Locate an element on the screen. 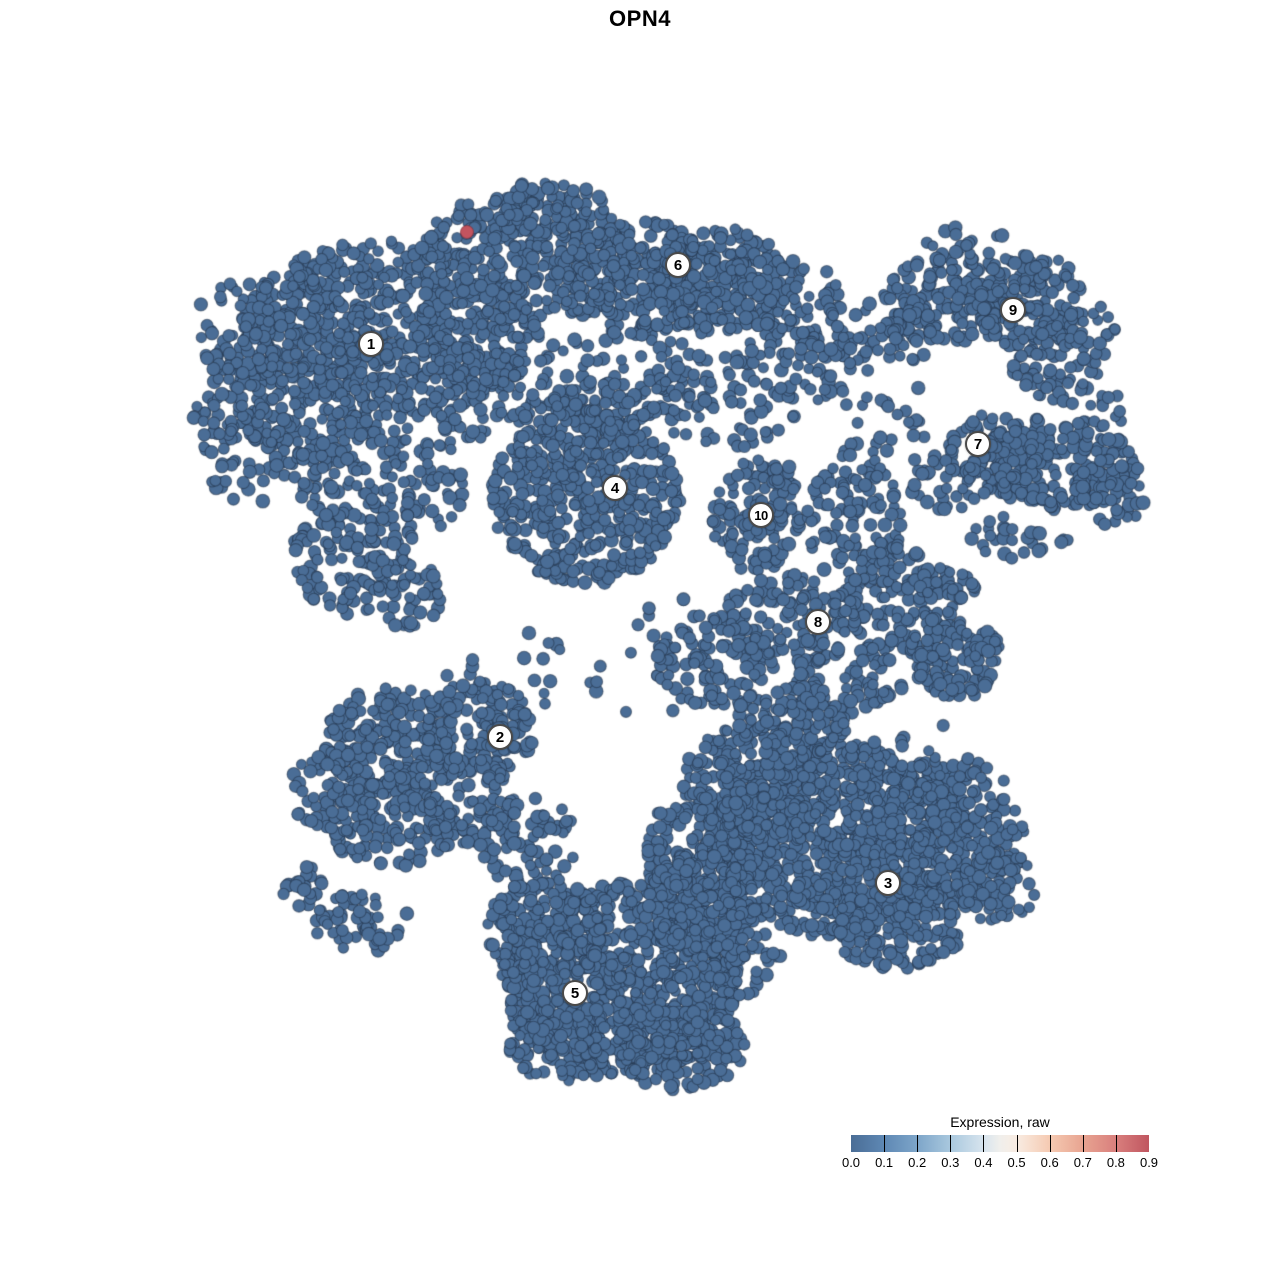 Image resolution: width=1280 pixels, height=1280 pixels. colorbar-gradient is located at coordinates (1000, 1143).